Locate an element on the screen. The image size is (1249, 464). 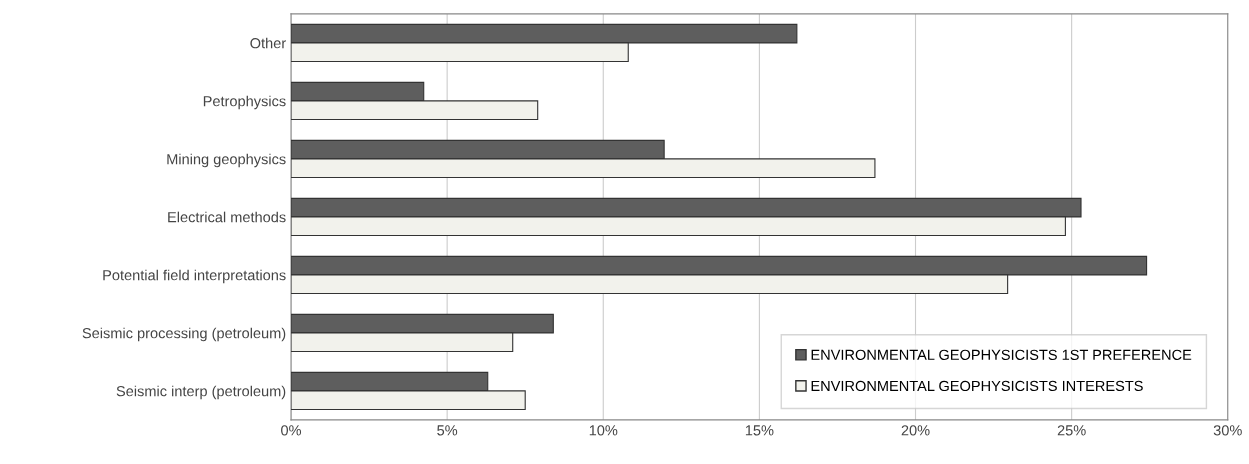
y-tick-label: Electrical methods is located at coordinates (227, 217).